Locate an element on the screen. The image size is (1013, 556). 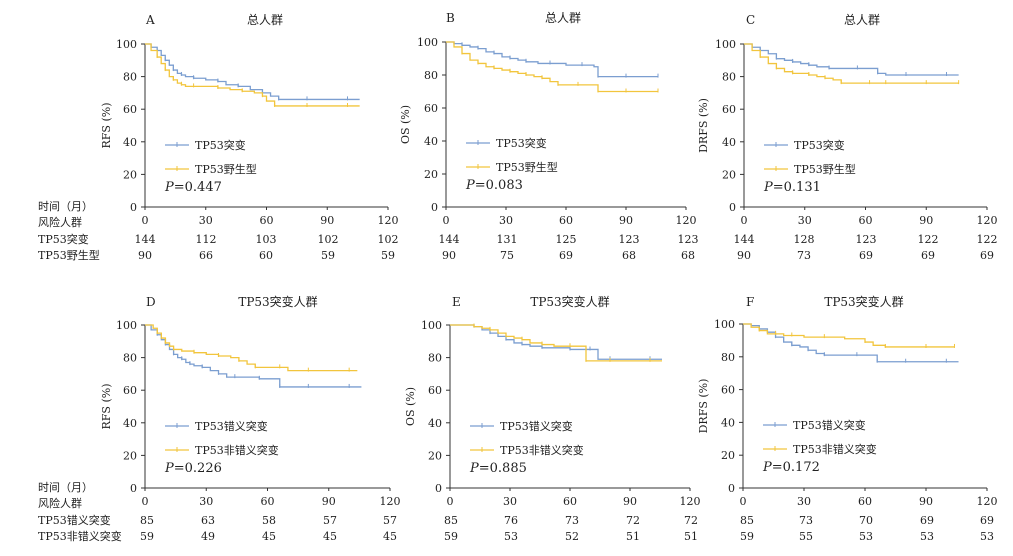
at-risk-count: 123 is located at coordinates (688, 239).